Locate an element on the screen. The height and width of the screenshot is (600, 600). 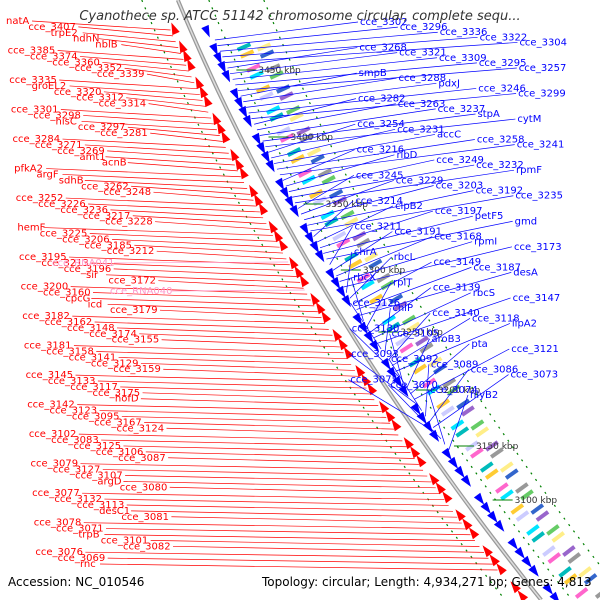
forward-gene-label: cce_3132 is located at coordinates (78, 499).